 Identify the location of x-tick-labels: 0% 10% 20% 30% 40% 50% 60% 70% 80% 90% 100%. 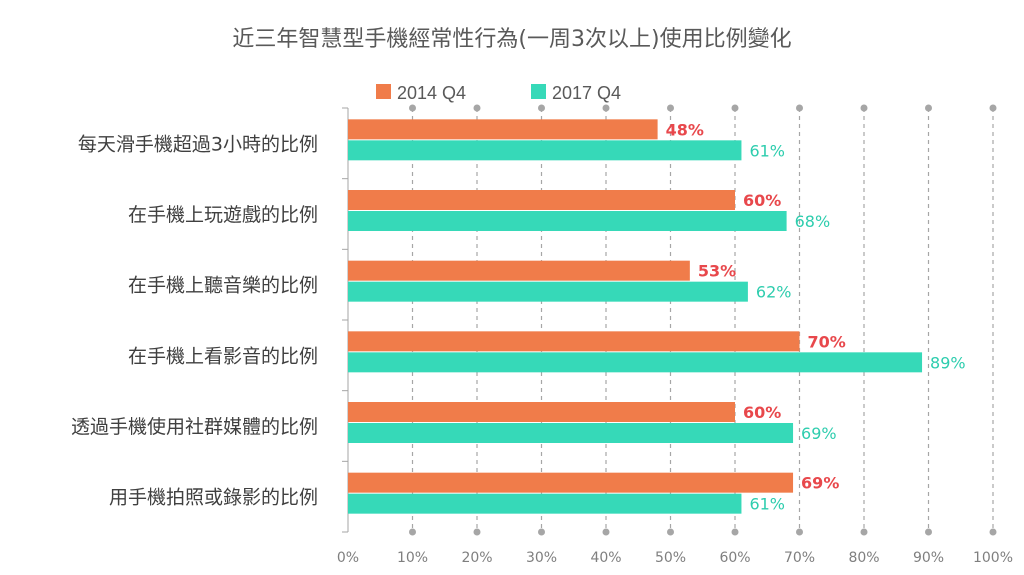
(675, 558).